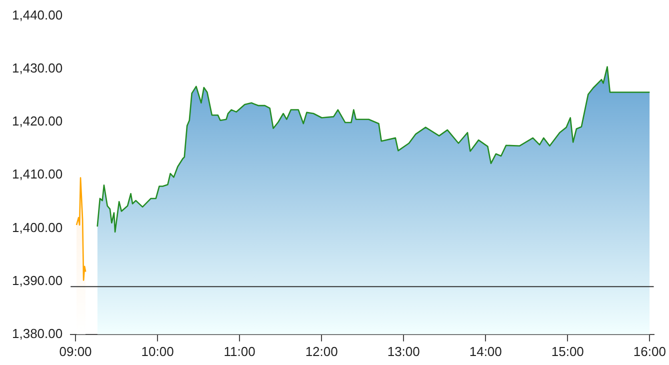 This screenshot has width=669, height=365. What do you see at coordinates (37, 280) in the screenshot?
I see `y-tick-label: 1,390.00` at bounding box center [37, 280].